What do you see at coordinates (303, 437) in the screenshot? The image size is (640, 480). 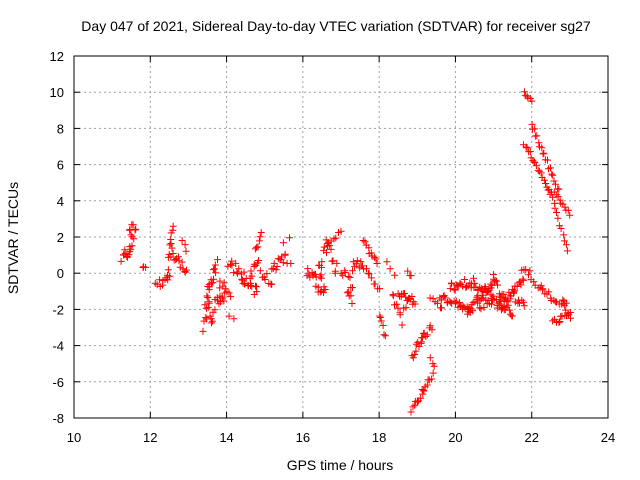 I see `x-tick-label: 16` at bounding box center [303, 437].